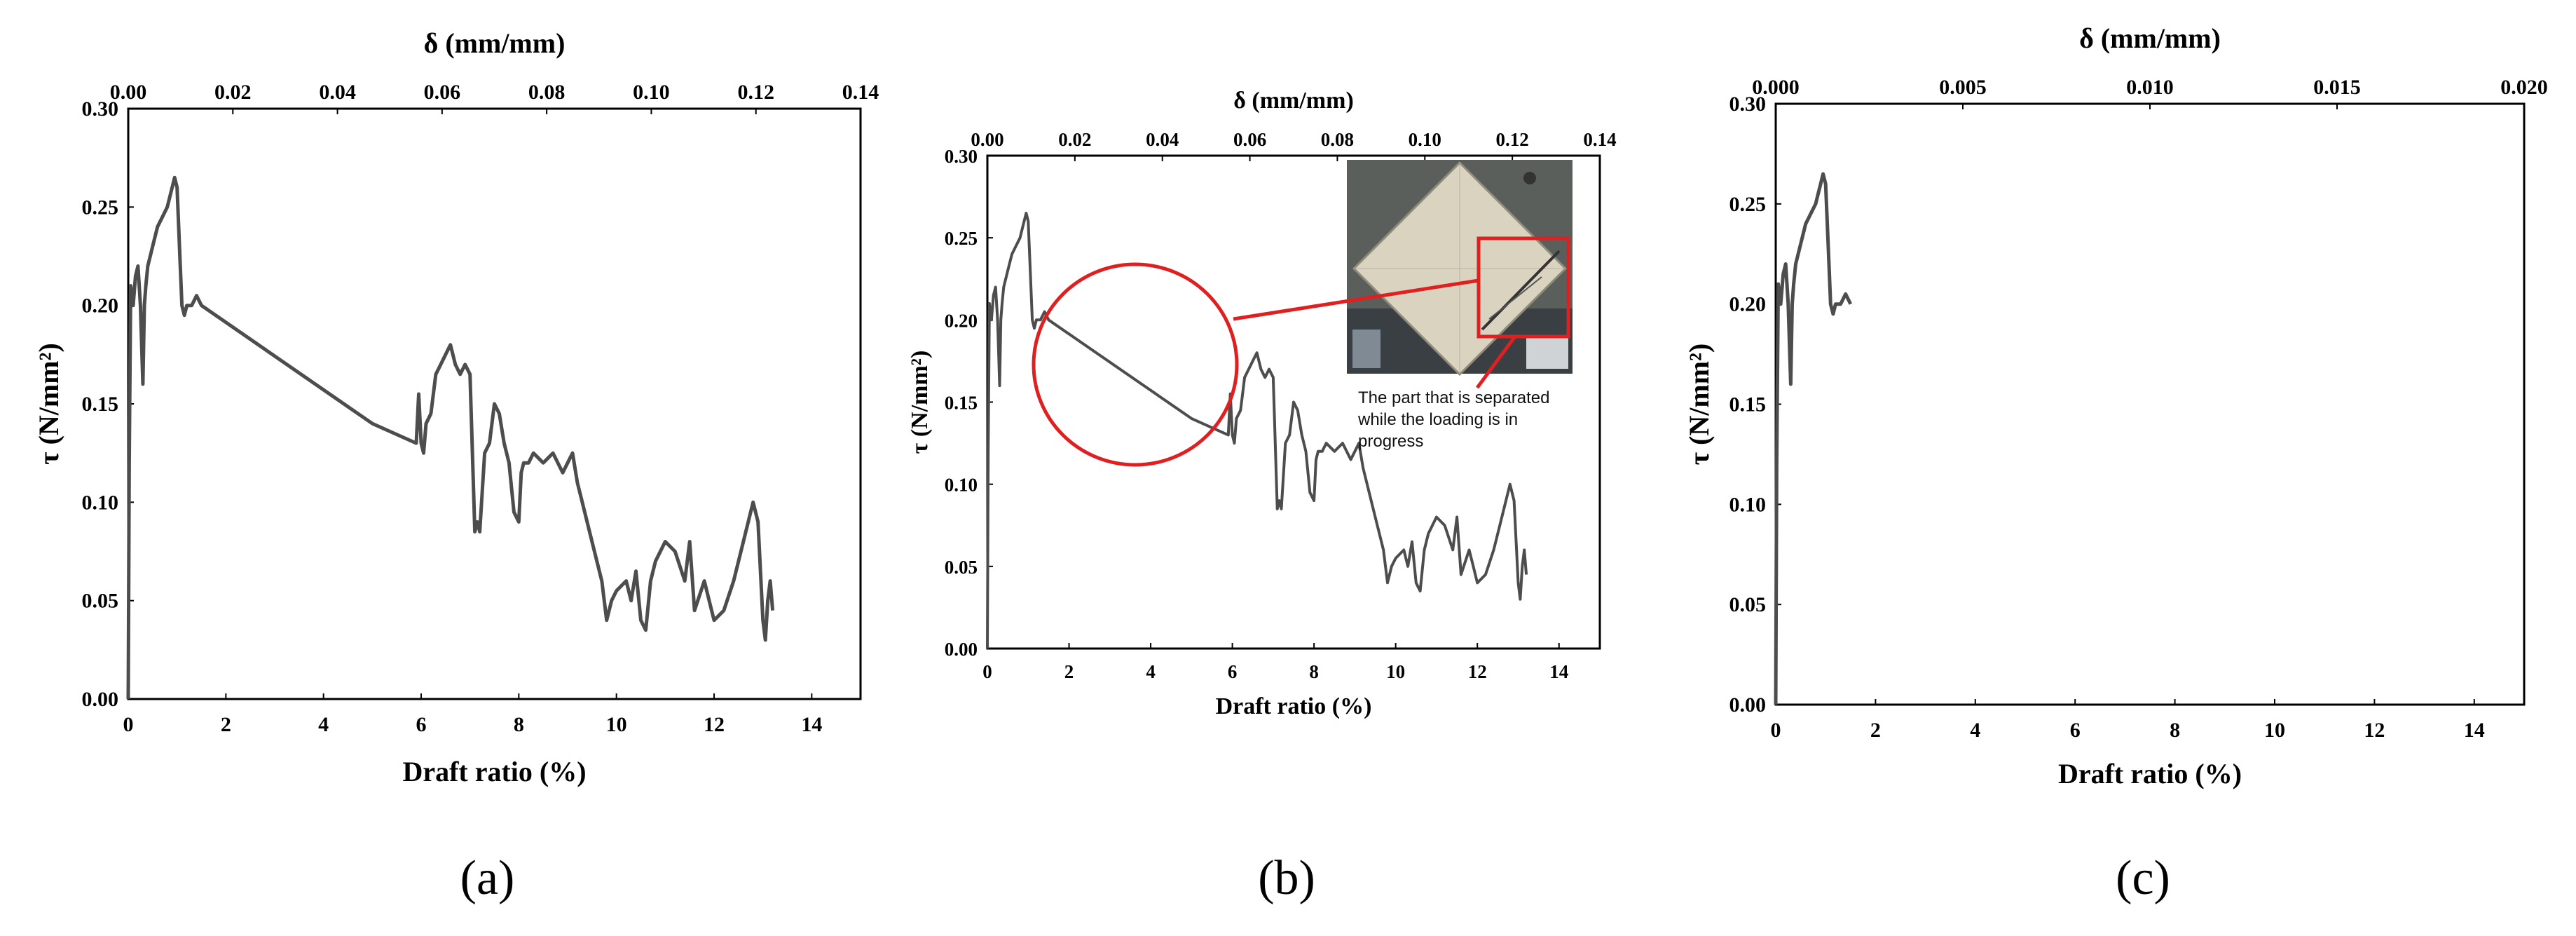  What do you see at coordinates (1454, 397) in the screenshot?
I see `annotation-text: The part that is separated` at bounding box center [1454, 397].